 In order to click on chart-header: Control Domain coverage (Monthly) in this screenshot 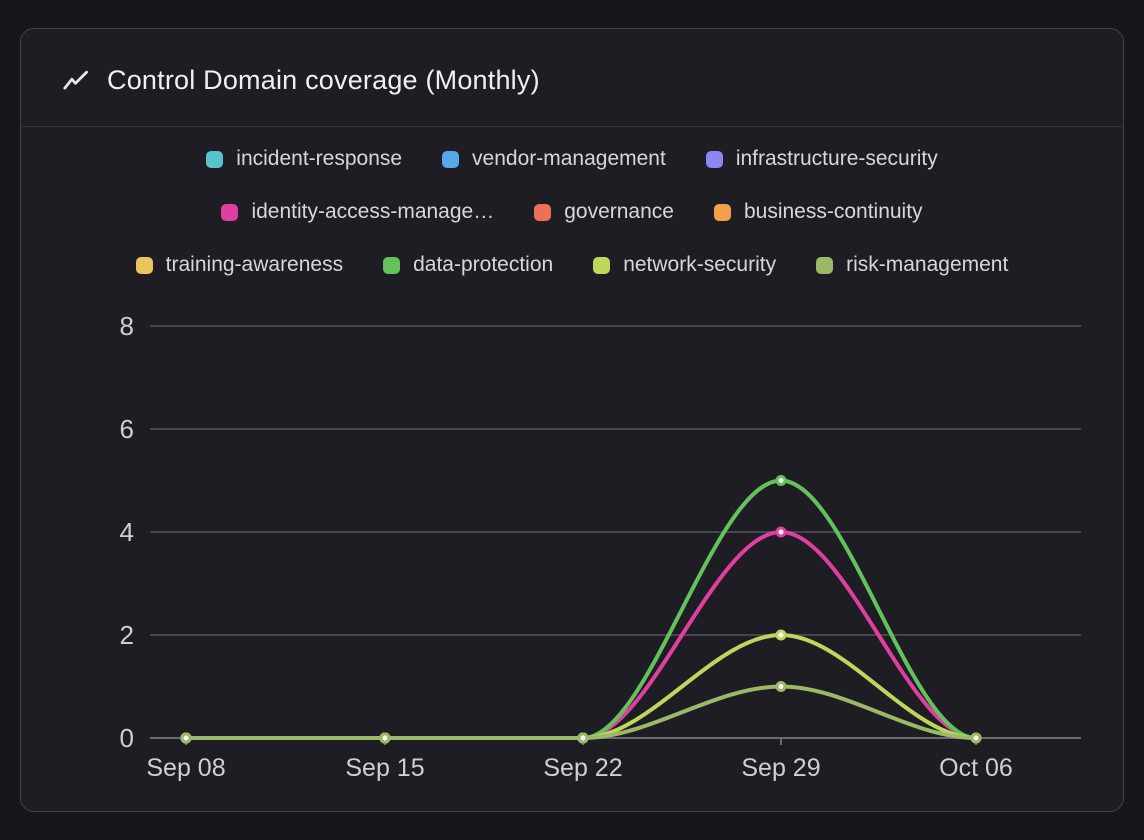, I will do `click(572, 78)`.